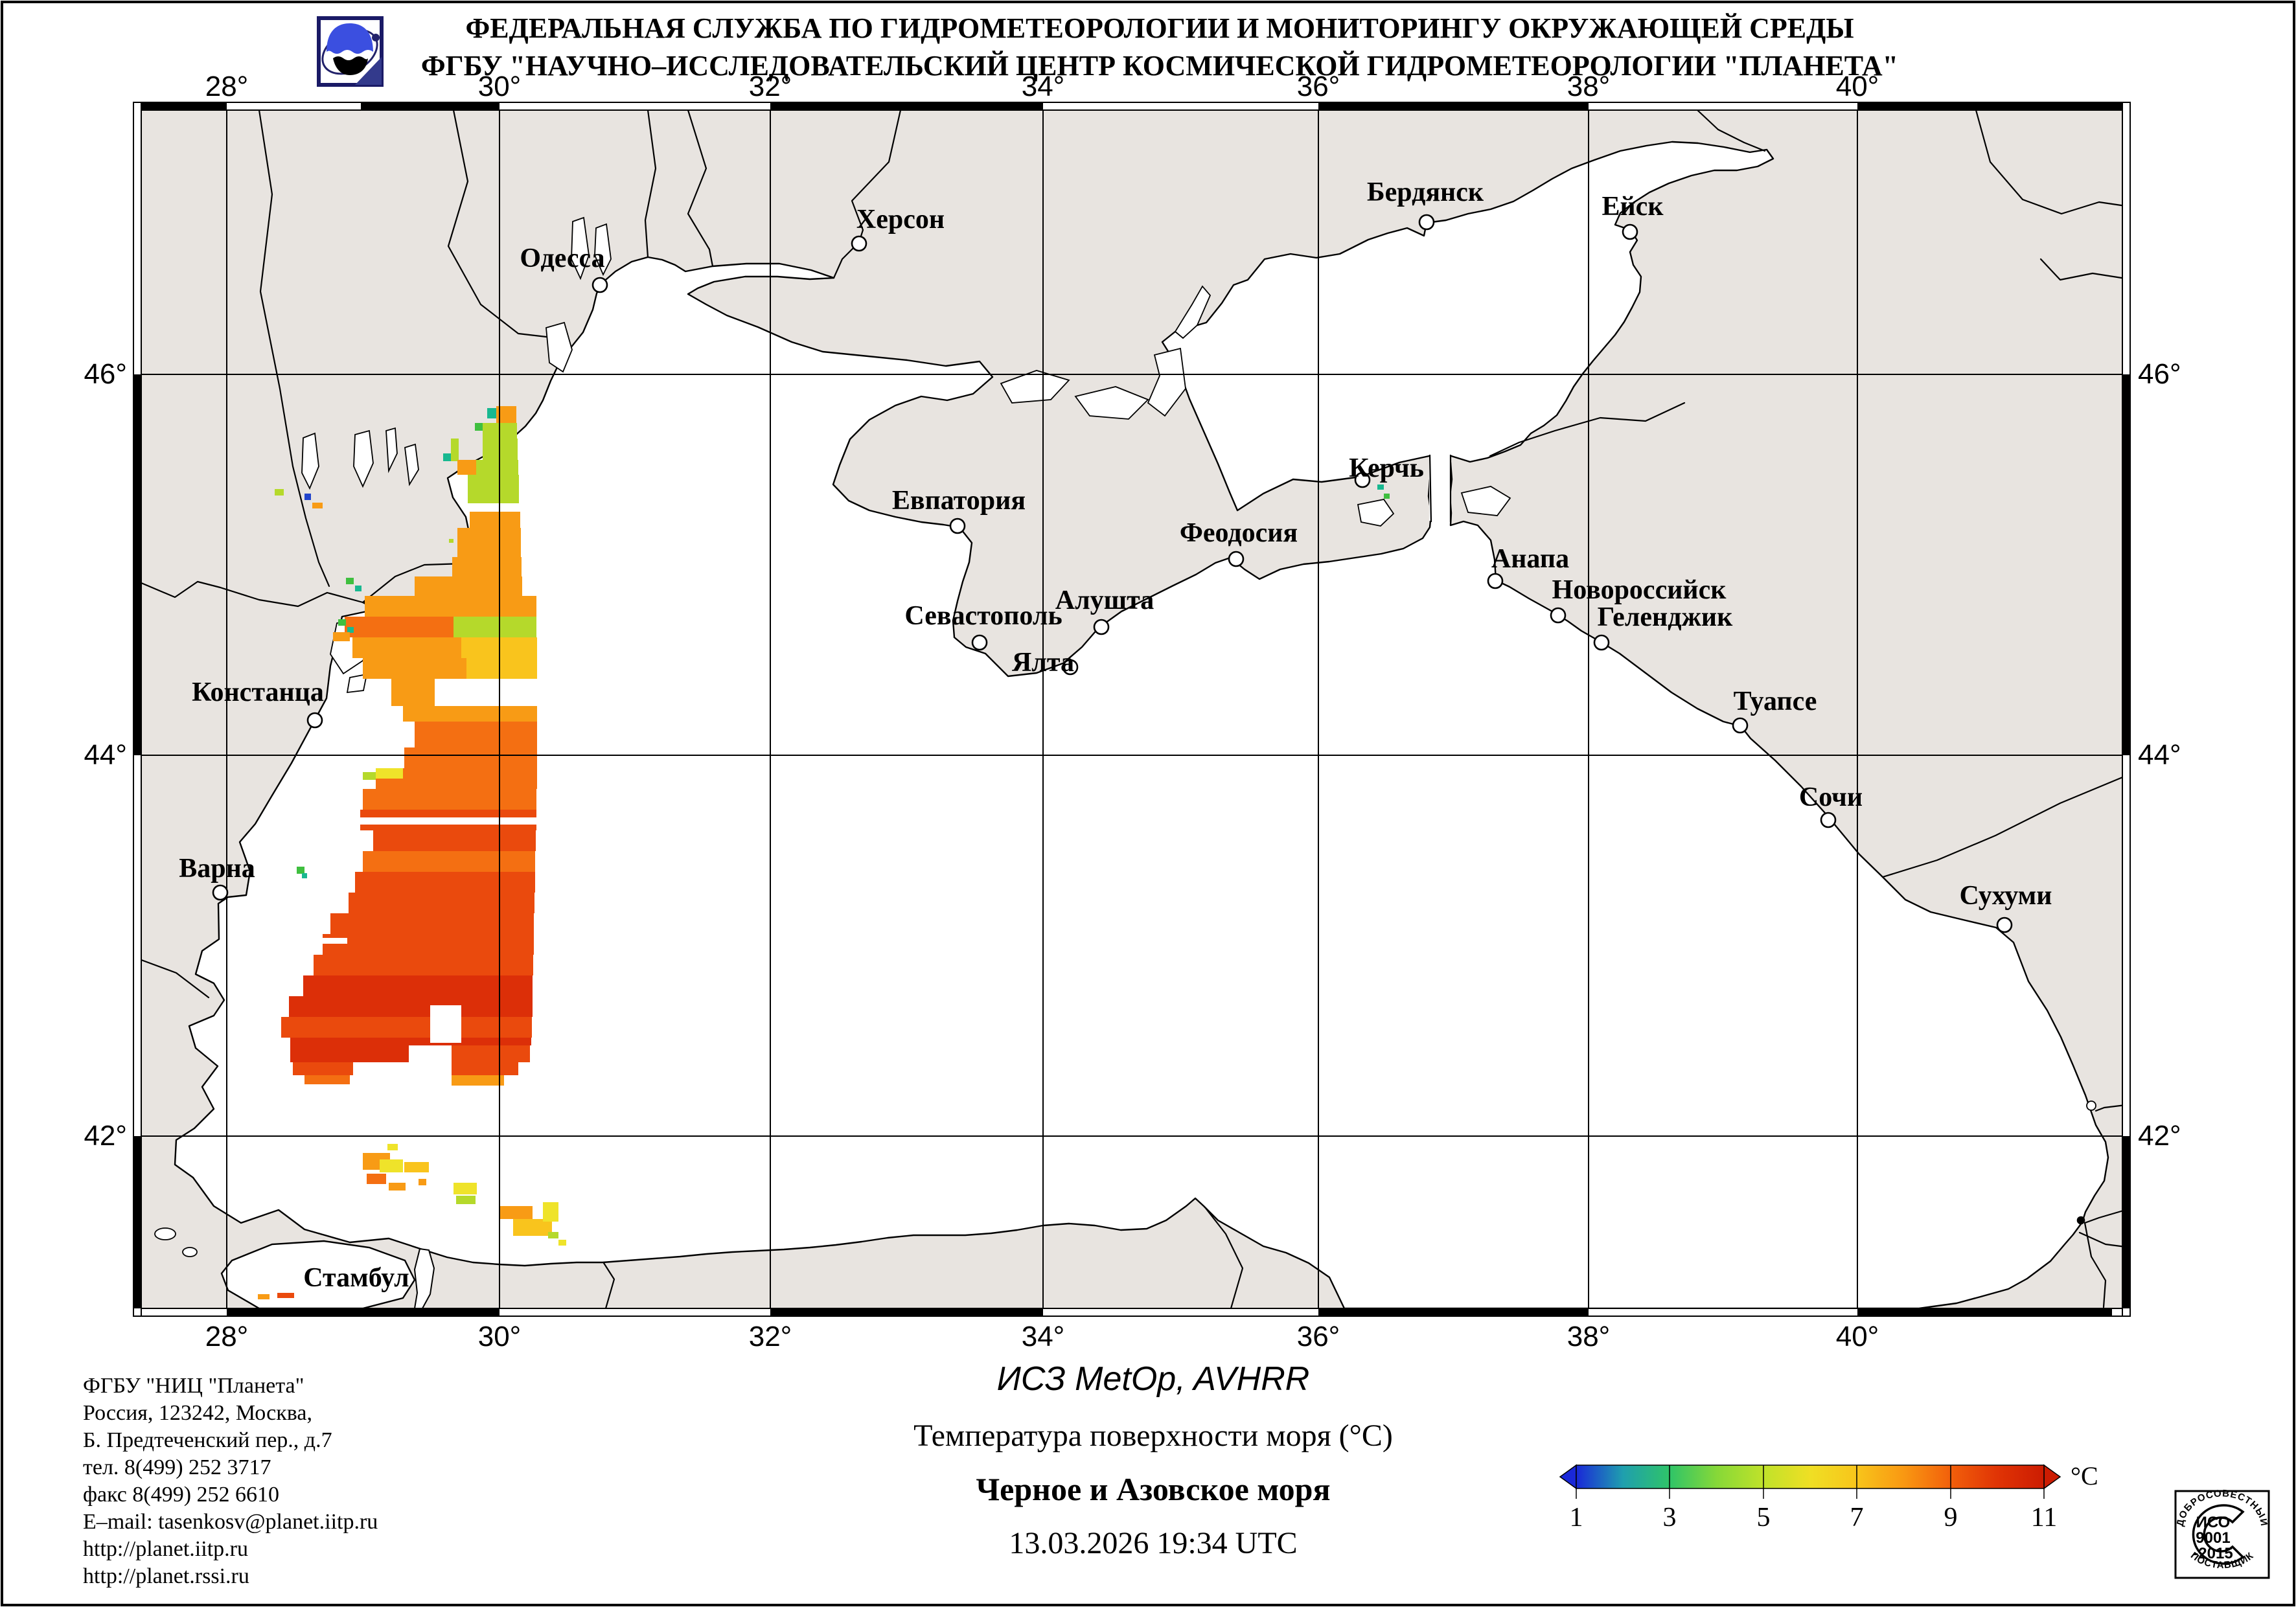 This screenshot has height=1607, width=2296. I want to click on org-line: Б. Предтеченский пер., д.7, so click(207, 1440).